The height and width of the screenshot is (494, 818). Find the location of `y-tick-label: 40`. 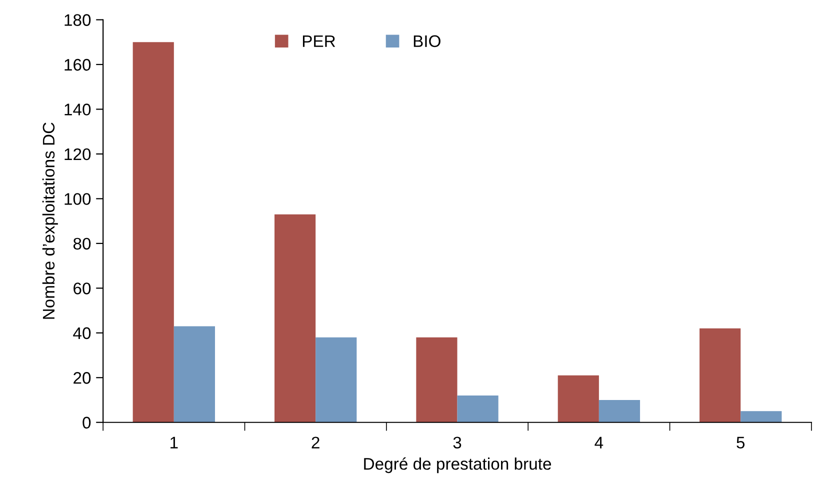

y-tick-label: 40 is located at coordinates (82, 333).